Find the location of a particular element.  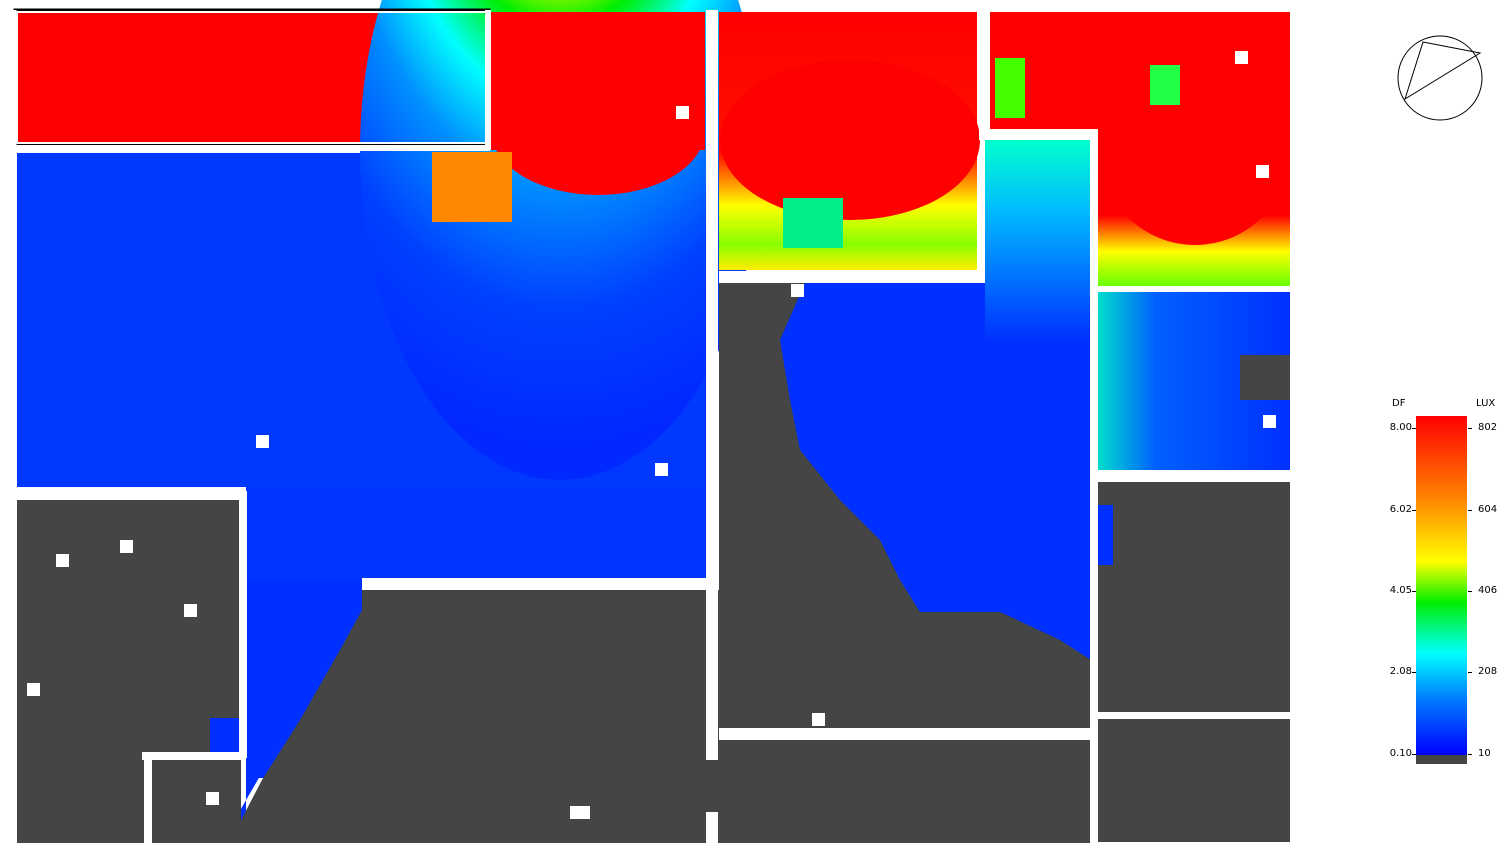

legend-df-tick: 2.08 is located at coordinates (1400, 671).